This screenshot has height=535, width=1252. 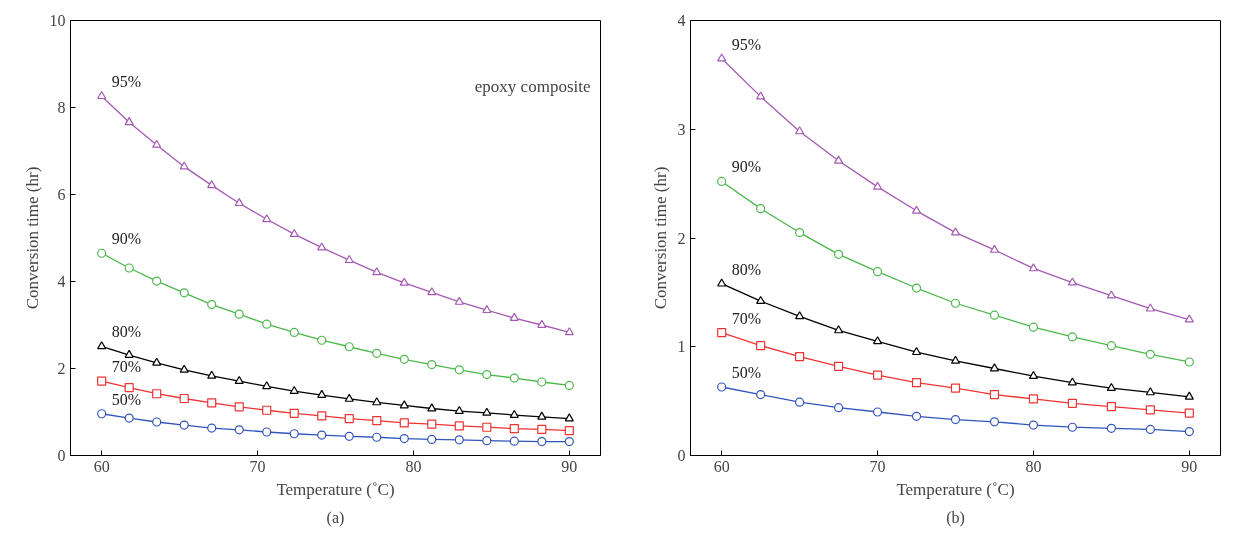 What do you see at coordinates (335, 489) in the screenshot?
I see `x-axis-title: Temperature (˚C)` at bounding box center [335, 489].